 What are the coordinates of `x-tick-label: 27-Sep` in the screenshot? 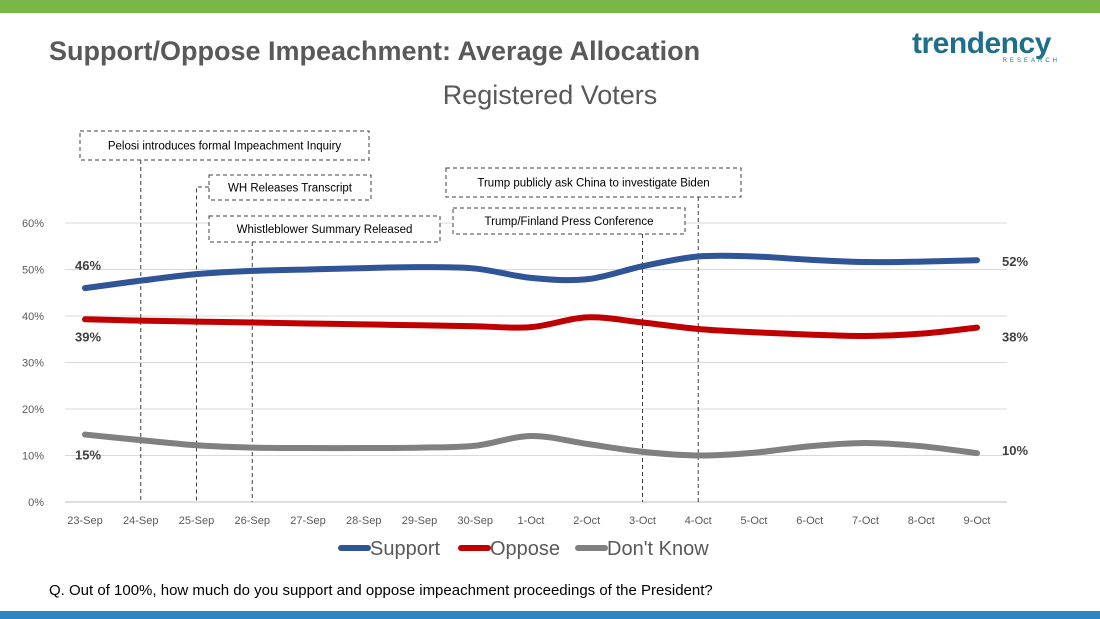 It's located at (307, 521).